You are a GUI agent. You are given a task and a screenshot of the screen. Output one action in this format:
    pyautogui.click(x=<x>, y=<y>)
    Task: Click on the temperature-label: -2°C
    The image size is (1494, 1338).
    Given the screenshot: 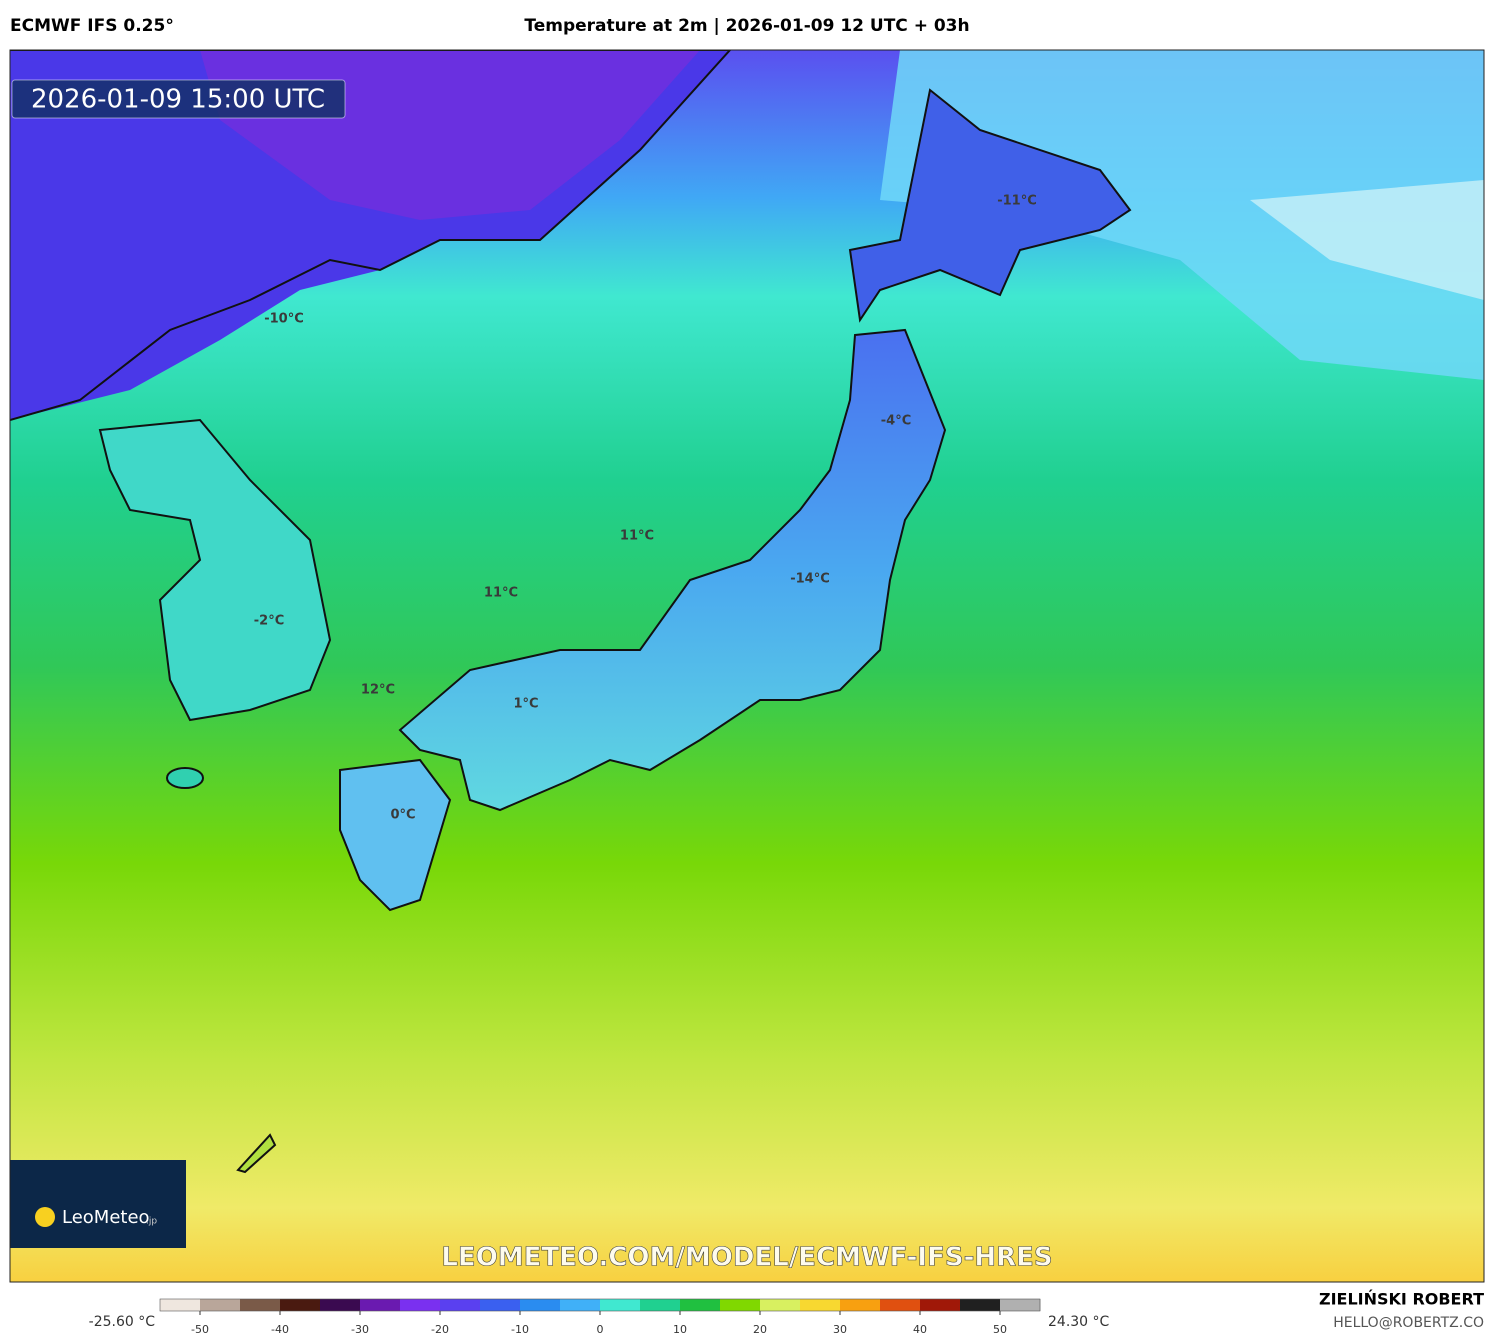 What is the action you would take?
    pyautogui.click(x=269, y=621)
    